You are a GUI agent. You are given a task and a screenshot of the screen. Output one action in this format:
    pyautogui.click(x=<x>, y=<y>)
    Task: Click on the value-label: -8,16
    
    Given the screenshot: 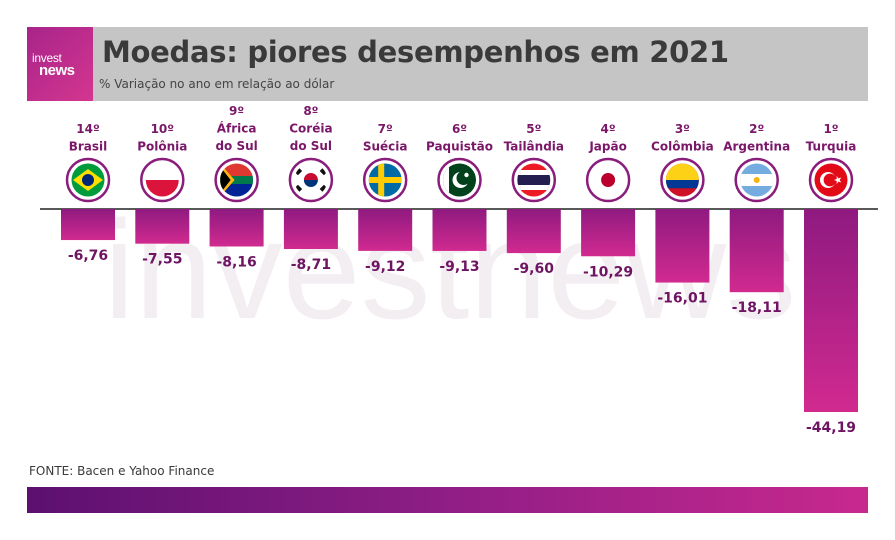 What is the action you would take?
    pyautogui.click(x=236, y=262)
    